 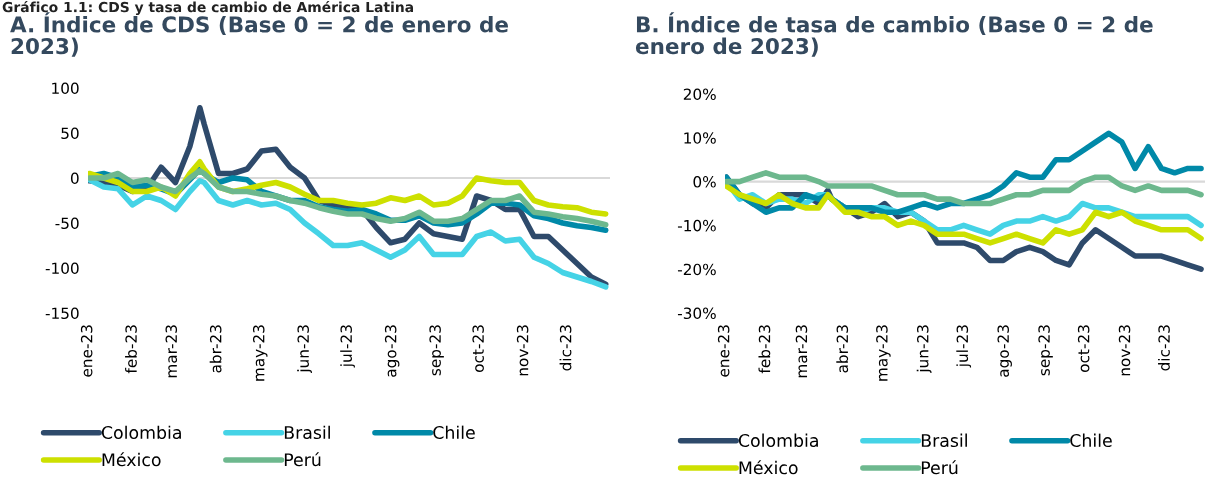 I want to click on y-tick-label: -10%, so click(x=696, y=225).